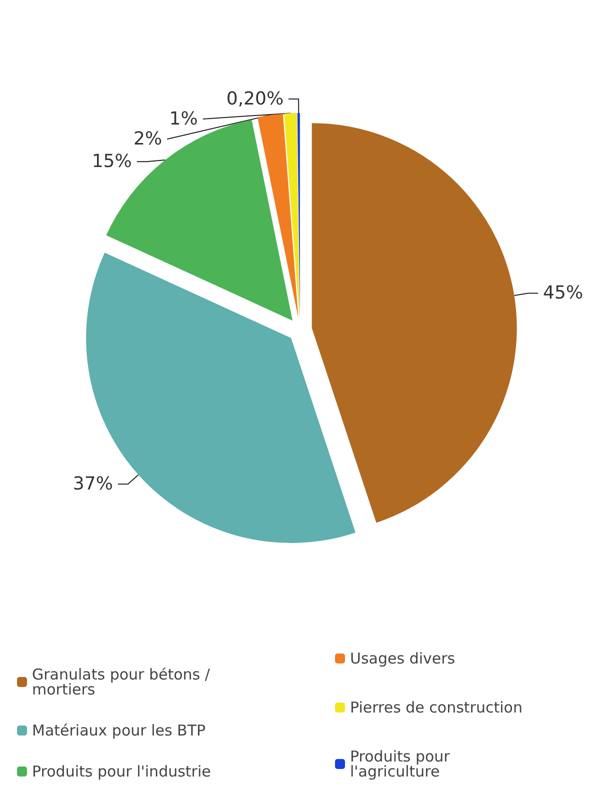 This screenshot has height=794, width=611. I want to click on legend-label: Produits pour l'agriculture, so click(402, 764).